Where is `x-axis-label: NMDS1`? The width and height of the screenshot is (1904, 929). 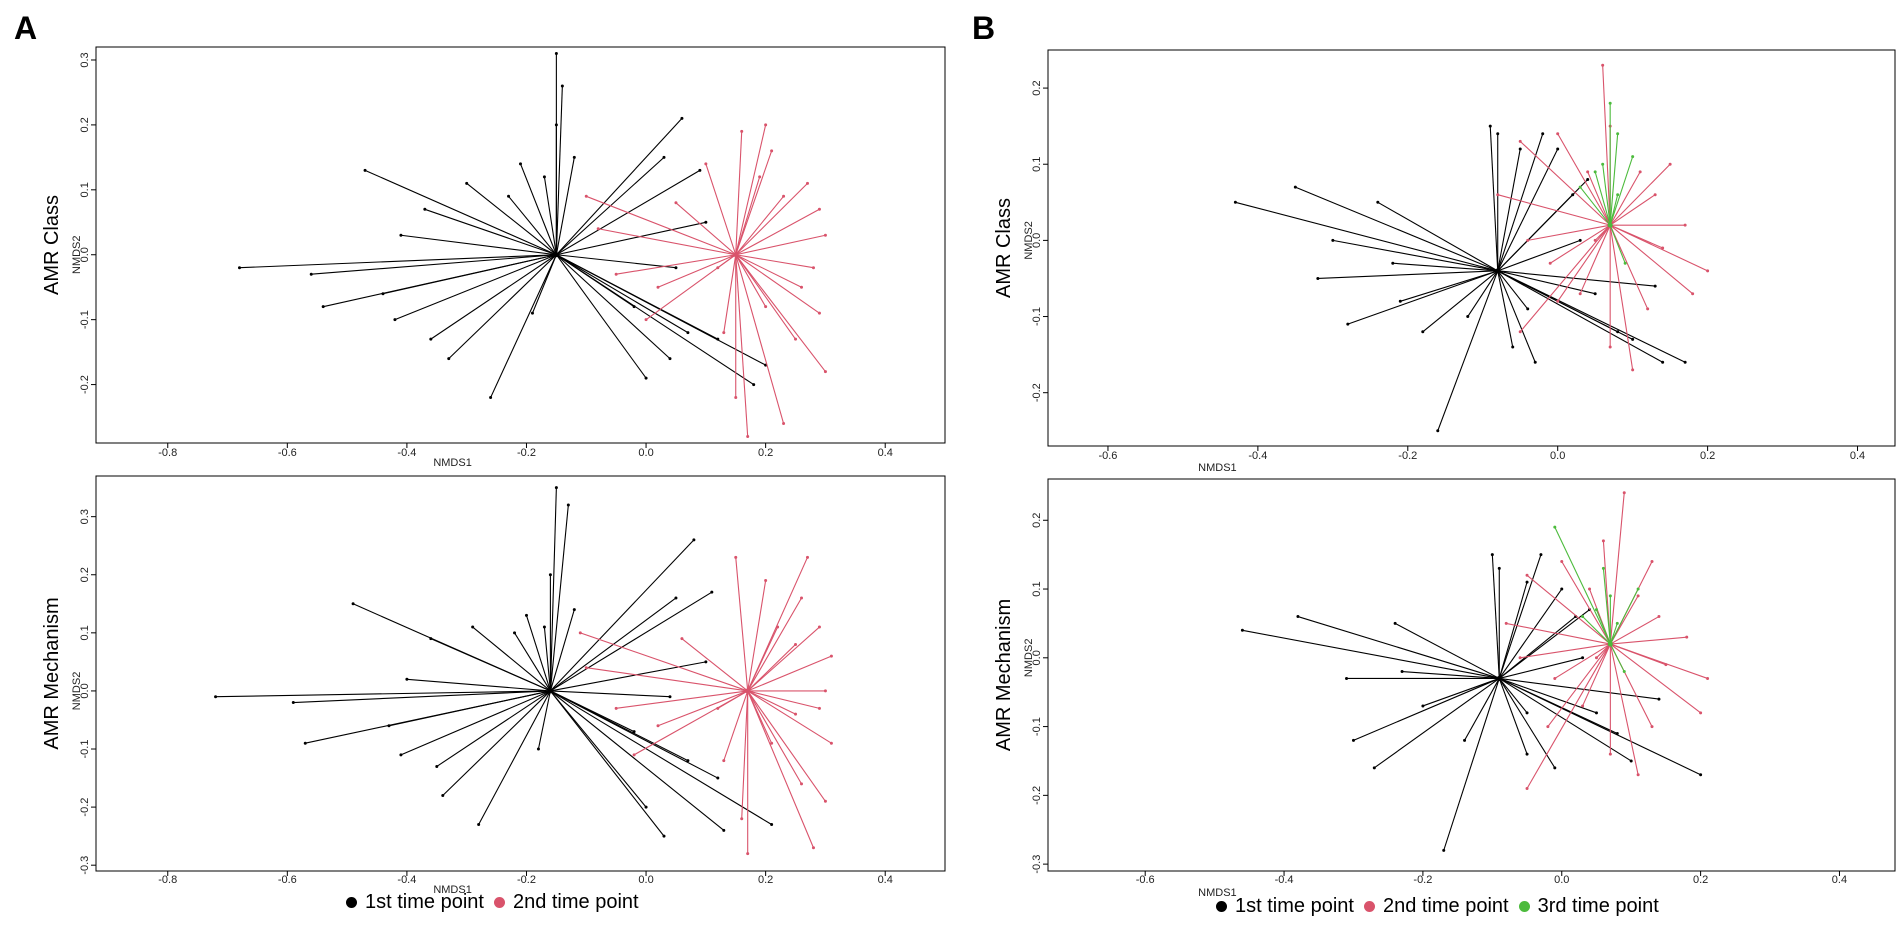
x-axis-label: NMDS1 is located at coordinates (452, 463).